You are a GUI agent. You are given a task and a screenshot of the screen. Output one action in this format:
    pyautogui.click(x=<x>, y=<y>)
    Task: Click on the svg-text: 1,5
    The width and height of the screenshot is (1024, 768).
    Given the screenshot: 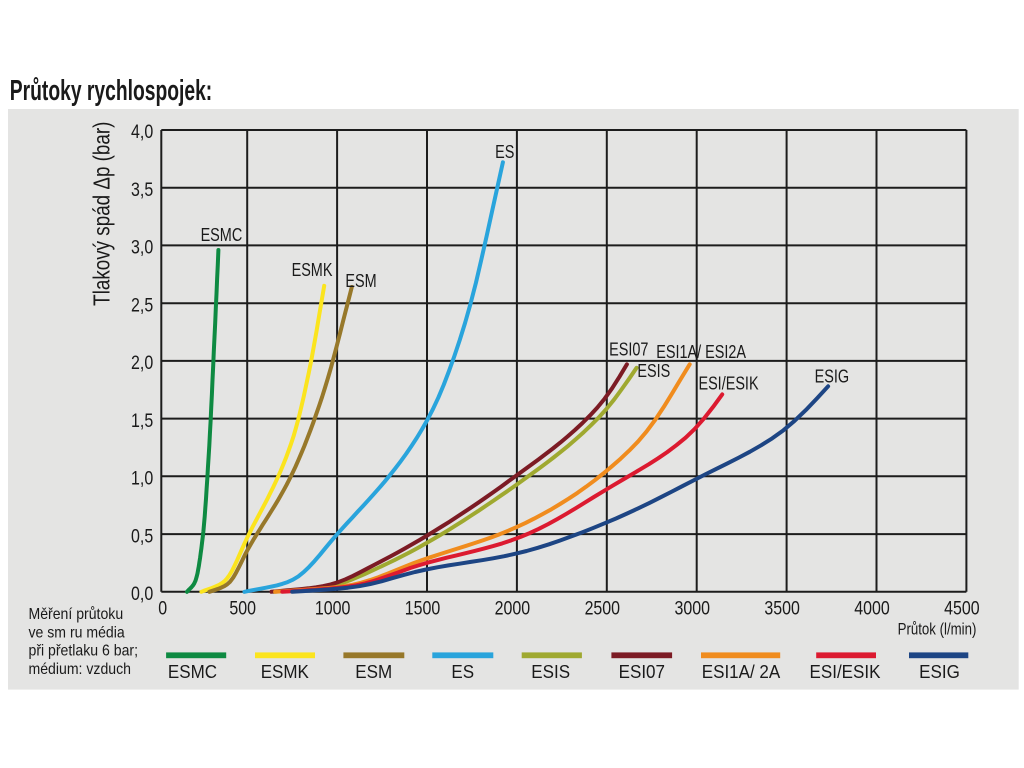 What is the action you would take?
    pyautogui.click(x=142, y=420)
    